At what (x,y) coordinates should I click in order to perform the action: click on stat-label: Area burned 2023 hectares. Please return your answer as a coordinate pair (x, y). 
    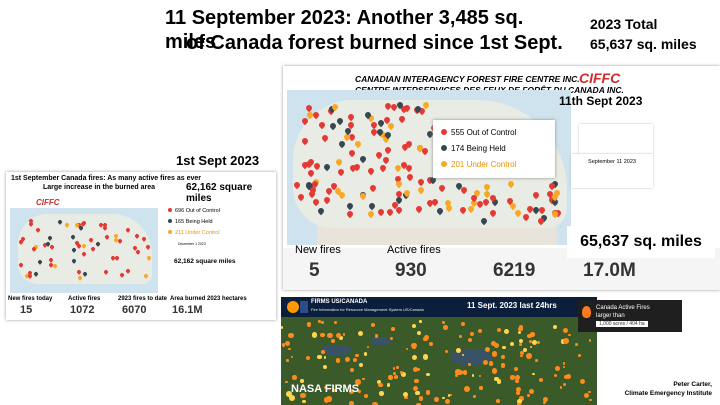
    Looking at the image, I should click on (208, 299).